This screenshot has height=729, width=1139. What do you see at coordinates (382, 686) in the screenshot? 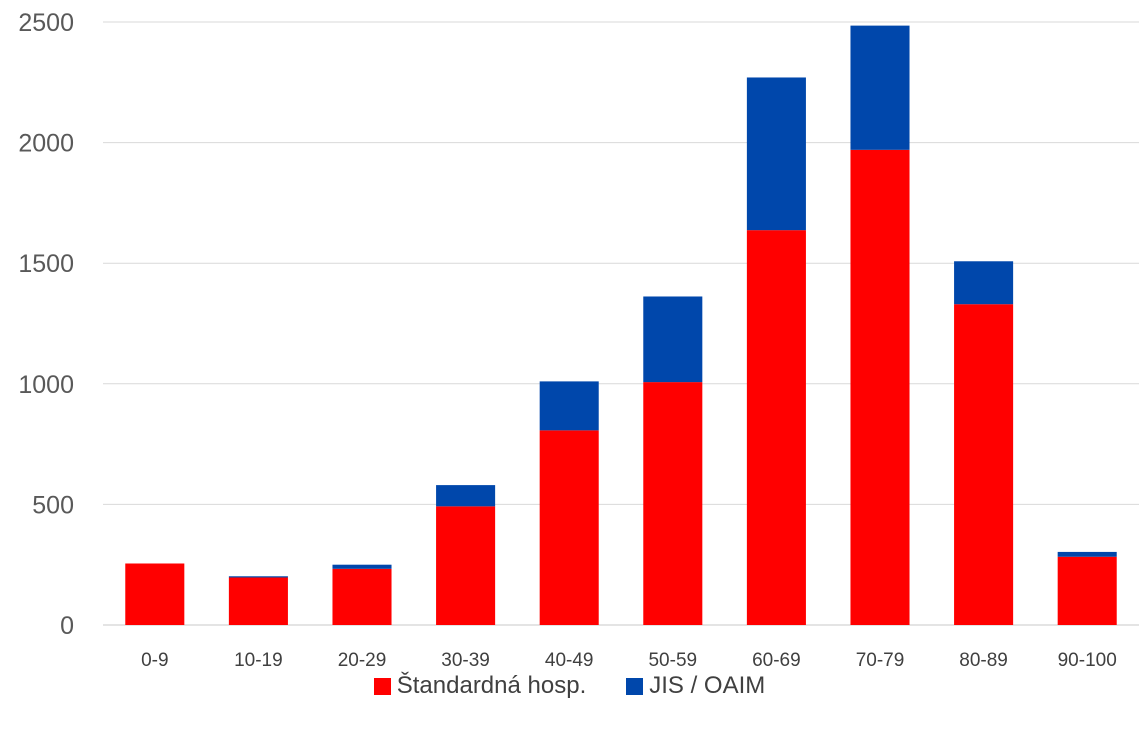
I see `legend-swatch-standard` at bounding box center [382, 686].